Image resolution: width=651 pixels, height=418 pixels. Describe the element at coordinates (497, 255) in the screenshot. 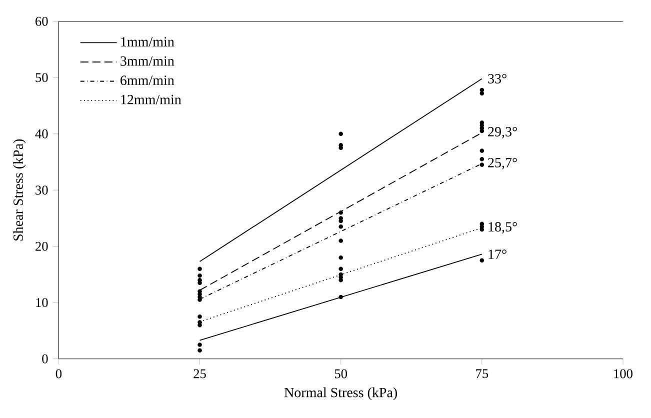

I see `annotation: 17°` at that location.